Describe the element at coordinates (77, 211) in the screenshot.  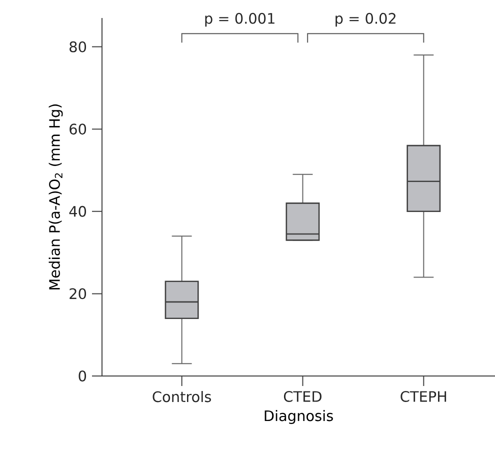
I see `y-tick-label: 40` at that location.